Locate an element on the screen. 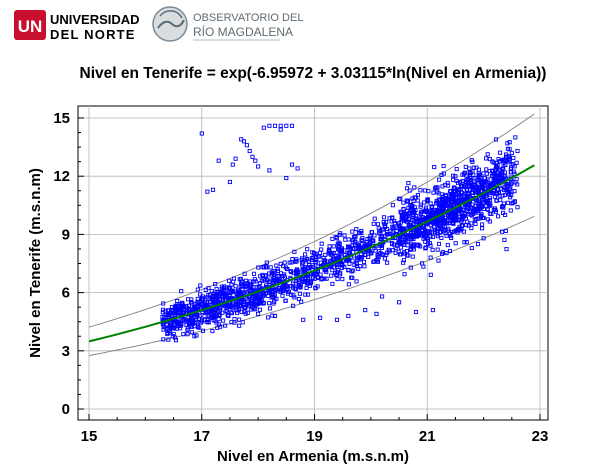 Image resolution: width=592 pixels, height=472 pixels. uninorte-logo: UN UNIVERSIDAD DEL NORTE is located at coordinates (77, 26).